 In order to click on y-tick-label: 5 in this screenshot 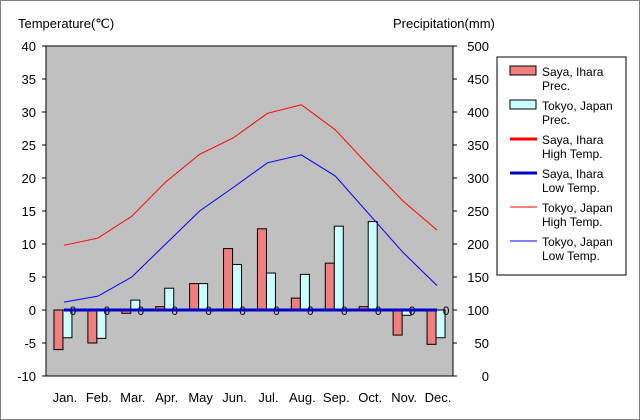, I will do `click(32, 277)`.